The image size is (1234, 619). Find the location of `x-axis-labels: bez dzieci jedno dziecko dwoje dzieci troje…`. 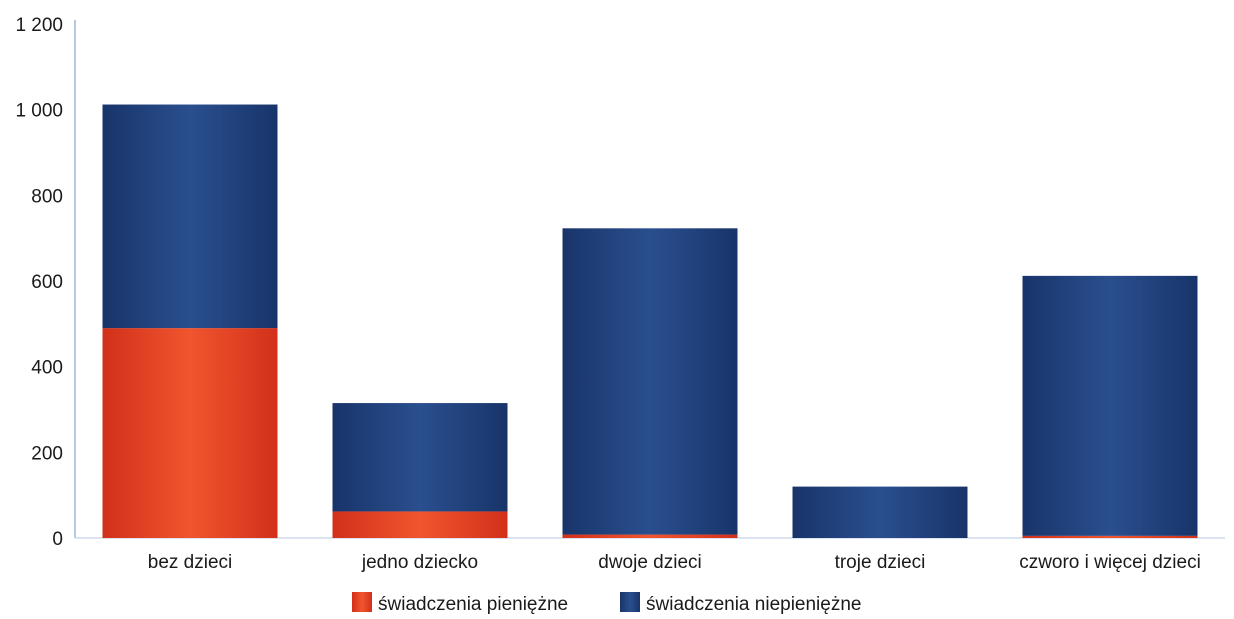

x-axis-labels: bez dzieci jedno dziecko dwoje dzieci troje… is located at coordinates (674, 562).